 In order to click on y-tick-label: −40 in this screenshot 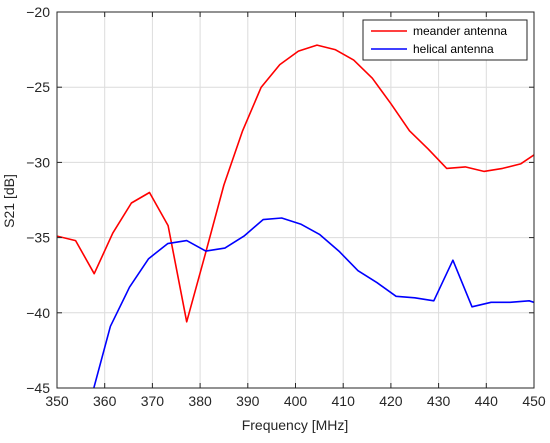, I will do `click(38, 313)`.